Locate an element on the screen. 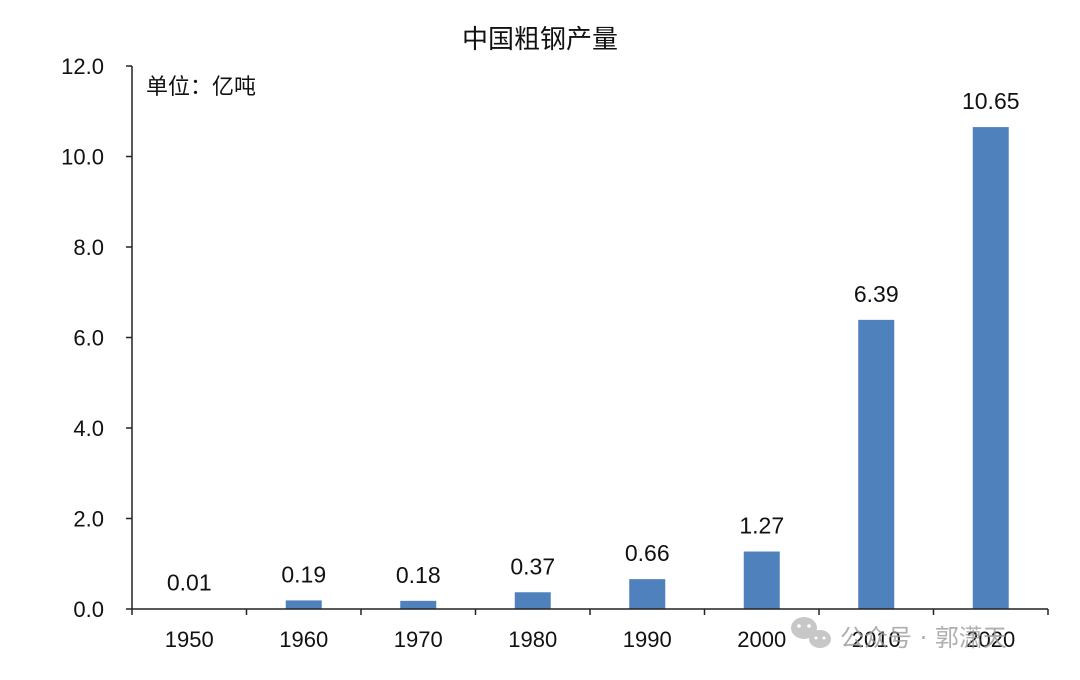  unit-label: 单位：亿吨 is located at coordinates (201, 87).